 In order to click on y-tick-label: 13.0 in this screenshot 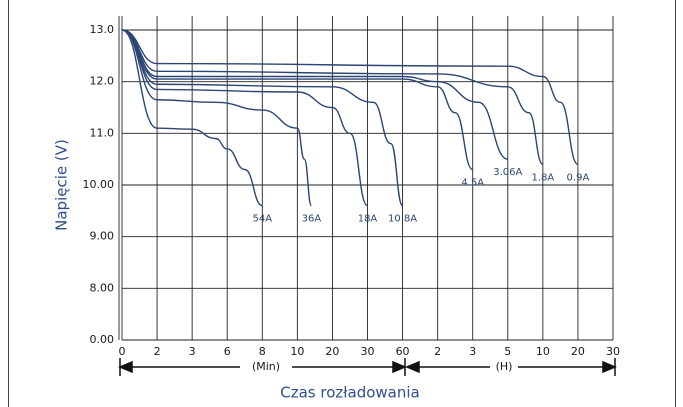, I will do `click(102, 29)`.